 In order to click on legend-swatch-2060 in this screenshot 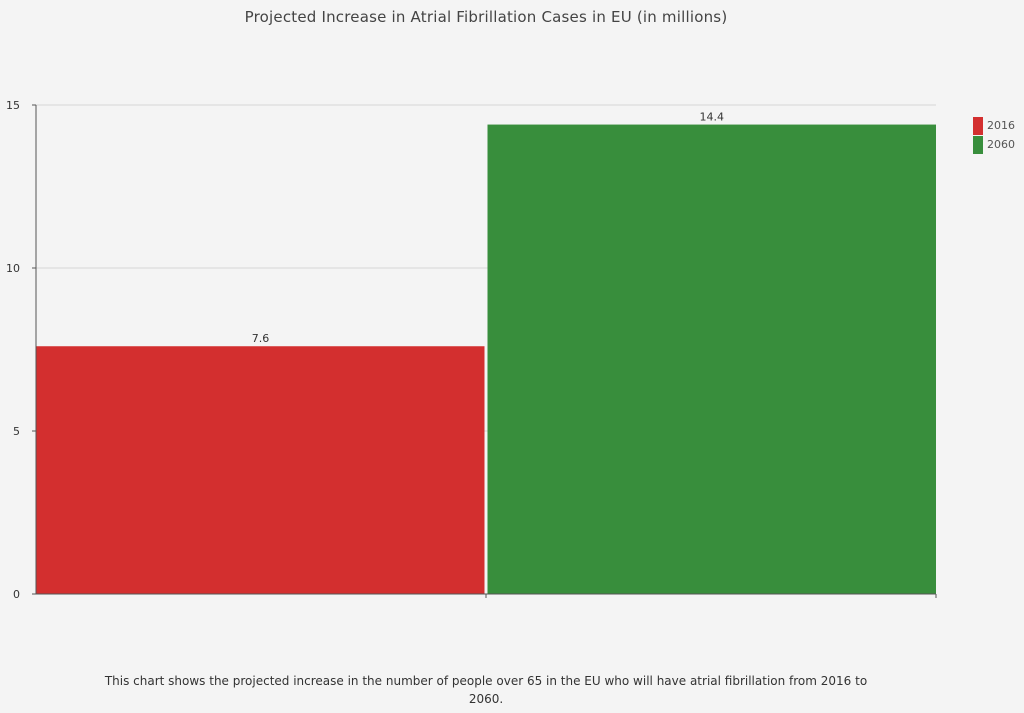, I will do `click(978, 144)`.